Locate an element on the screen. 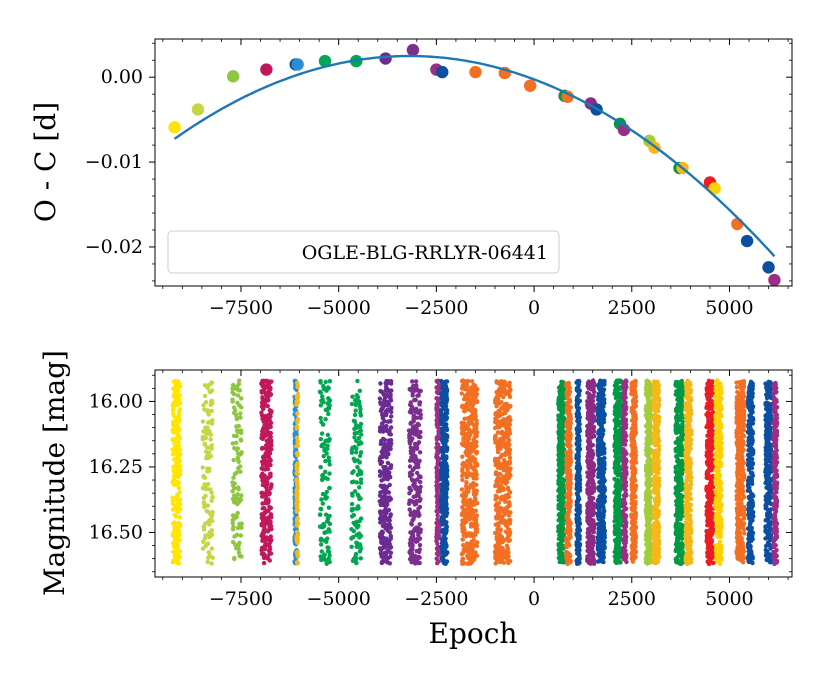 Image resolution: width=830 pixels, height=692 pixels. oc-point is located at coordinates (174, 127).